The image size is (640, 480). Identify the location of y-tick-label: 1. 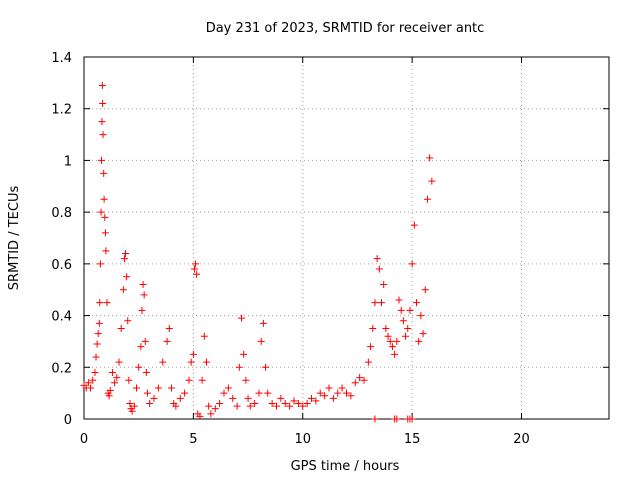
(68, 161).